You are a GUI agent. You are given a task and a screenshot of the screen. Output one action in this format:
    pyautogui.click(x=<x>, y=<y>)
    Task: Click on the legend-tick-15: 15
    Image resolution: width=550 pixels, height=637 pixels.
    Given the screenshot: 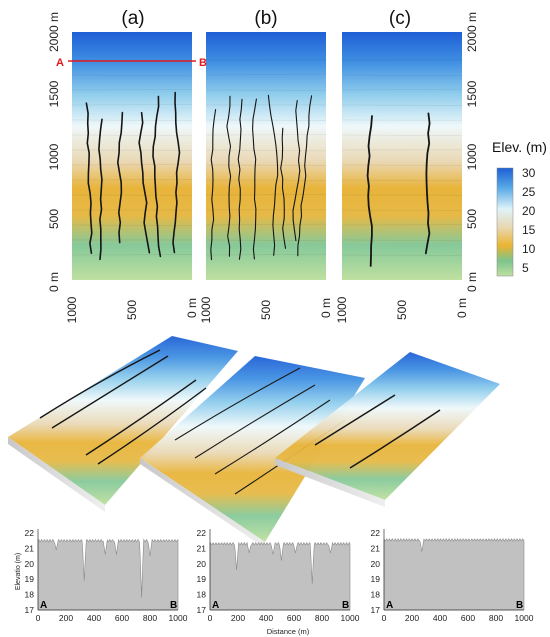 What is the action you would take?
    pyautogui.click(x=529, y=230)
    